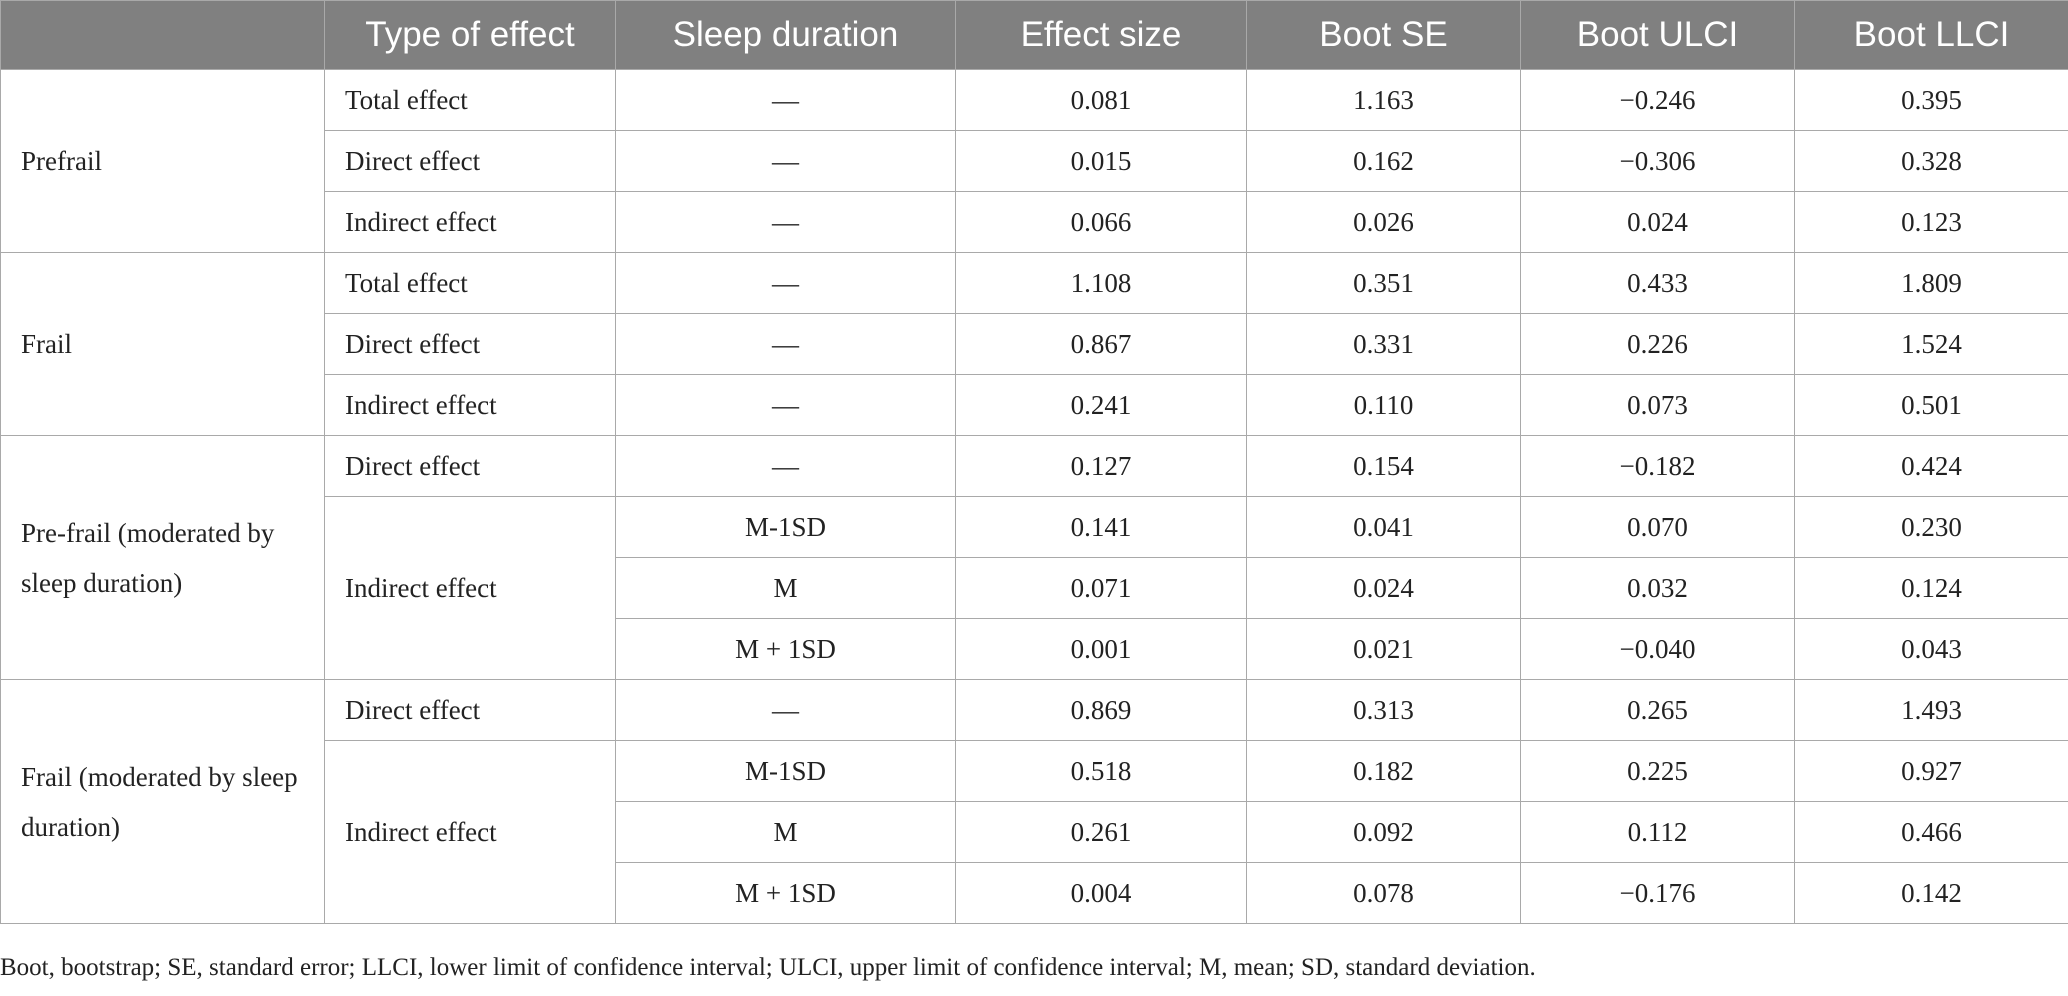 The width and height of the screenshot is (2068, 996). Describe the element at coordinates (1657, 771) in the screenshot. I see `boot-ulci-cell: 0.225` at that location.